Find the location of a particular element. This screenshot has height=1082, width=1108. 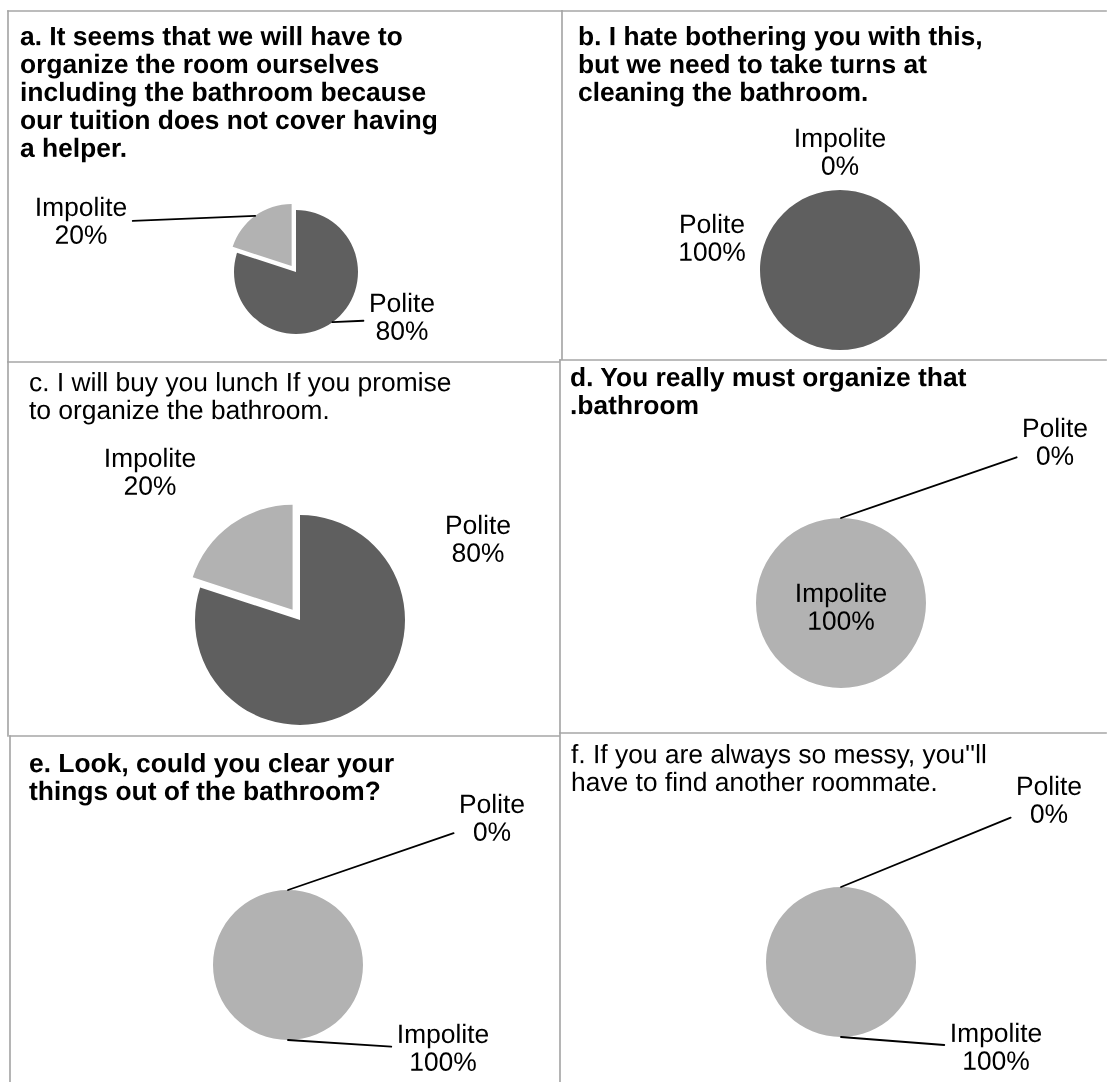

chart-title: f. If you are always so messy, you''ll have to find another roommate. is located at coordinates (778, 768).